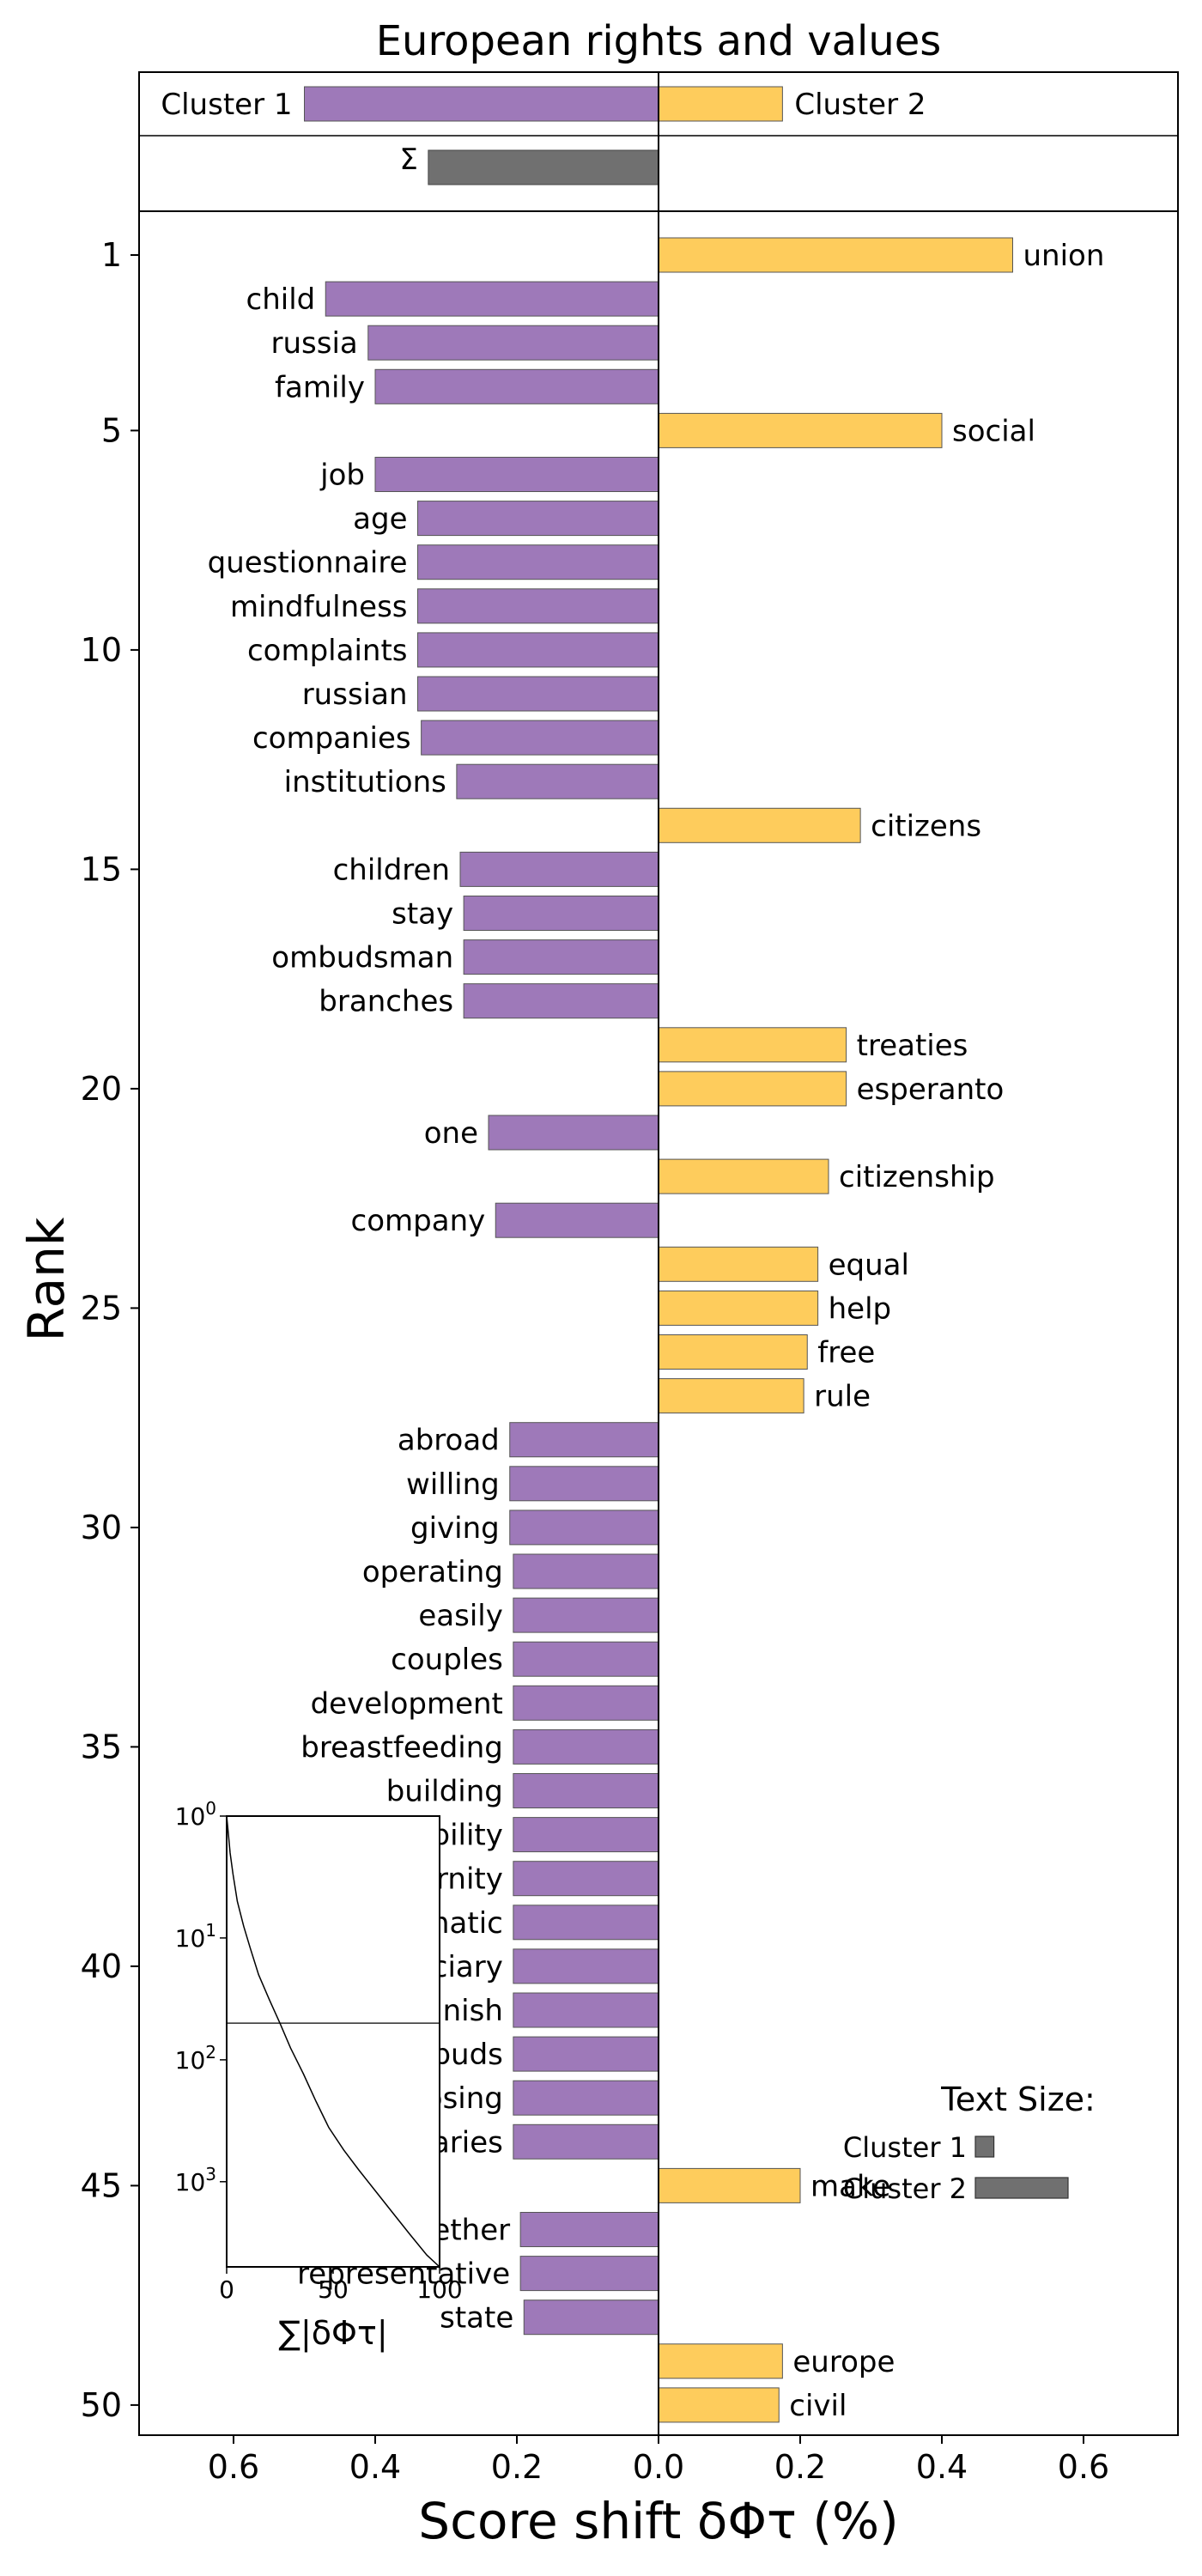 The width and height of the screenshot is (1202, 2576). What do you see at coordinates (432, 1572) in the screenshot?
I see `word-label-operating: operating` at bounding box center [432, 1572].